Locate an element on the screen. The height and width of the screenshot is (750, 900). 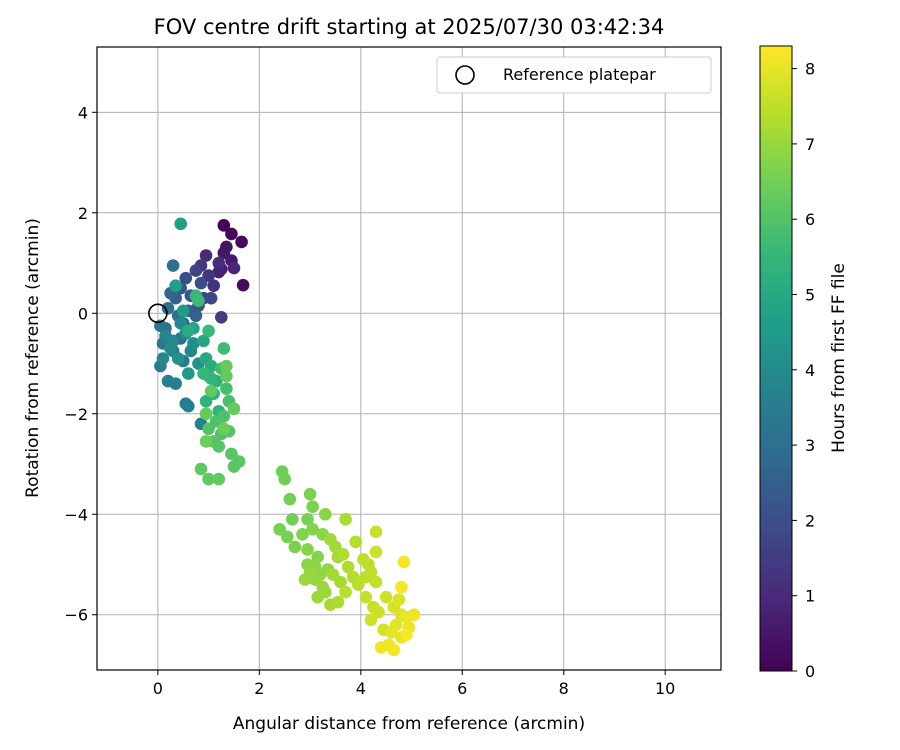
x-tick-label: 6 is located at coordinates (462, 688).